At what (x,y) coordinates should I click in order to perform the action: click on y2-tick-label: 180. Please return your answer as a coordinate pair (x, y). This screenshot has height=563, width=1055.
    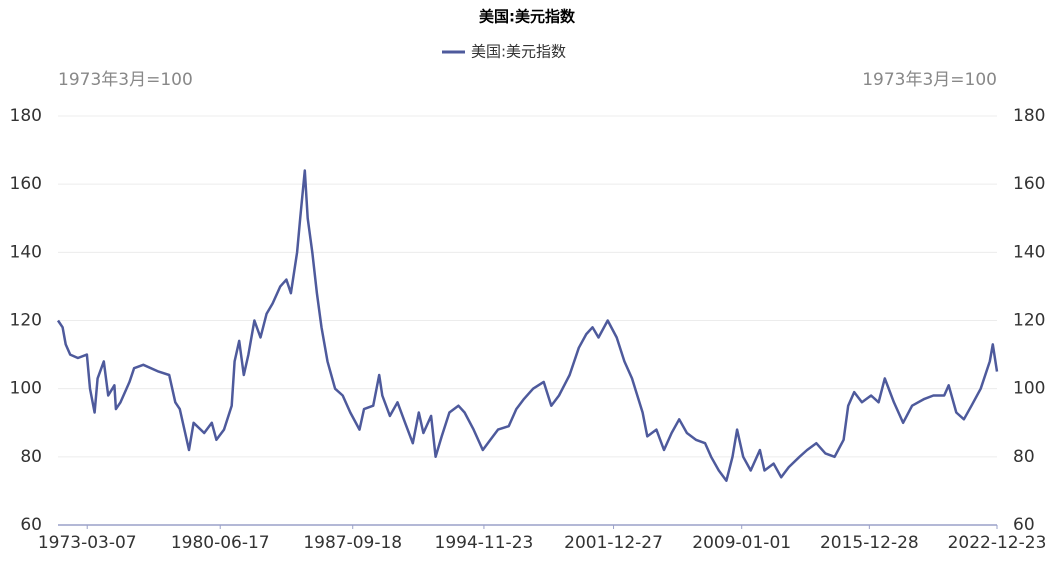
    Looking at the image, I should click on (1029, 116).